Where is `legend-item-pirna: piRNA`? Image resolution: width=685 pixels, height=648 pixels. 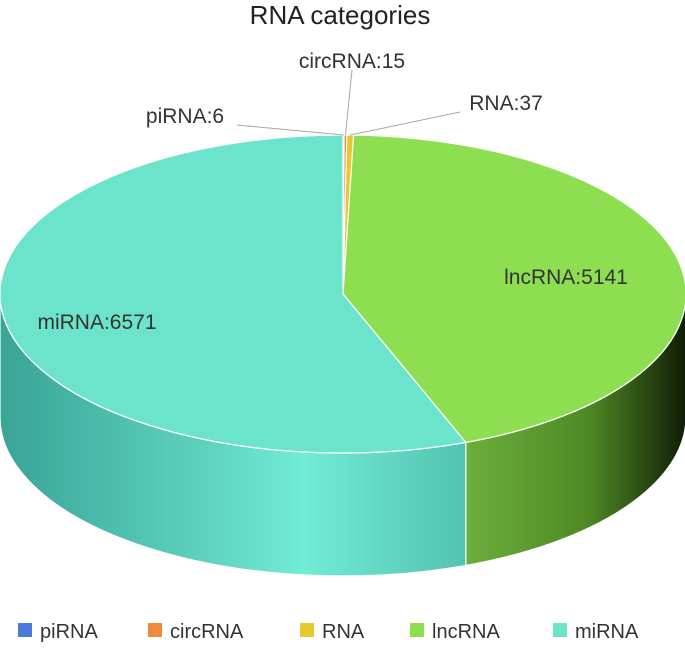
legend-item-pirna: piRNA is located at coordinates (58, 632).